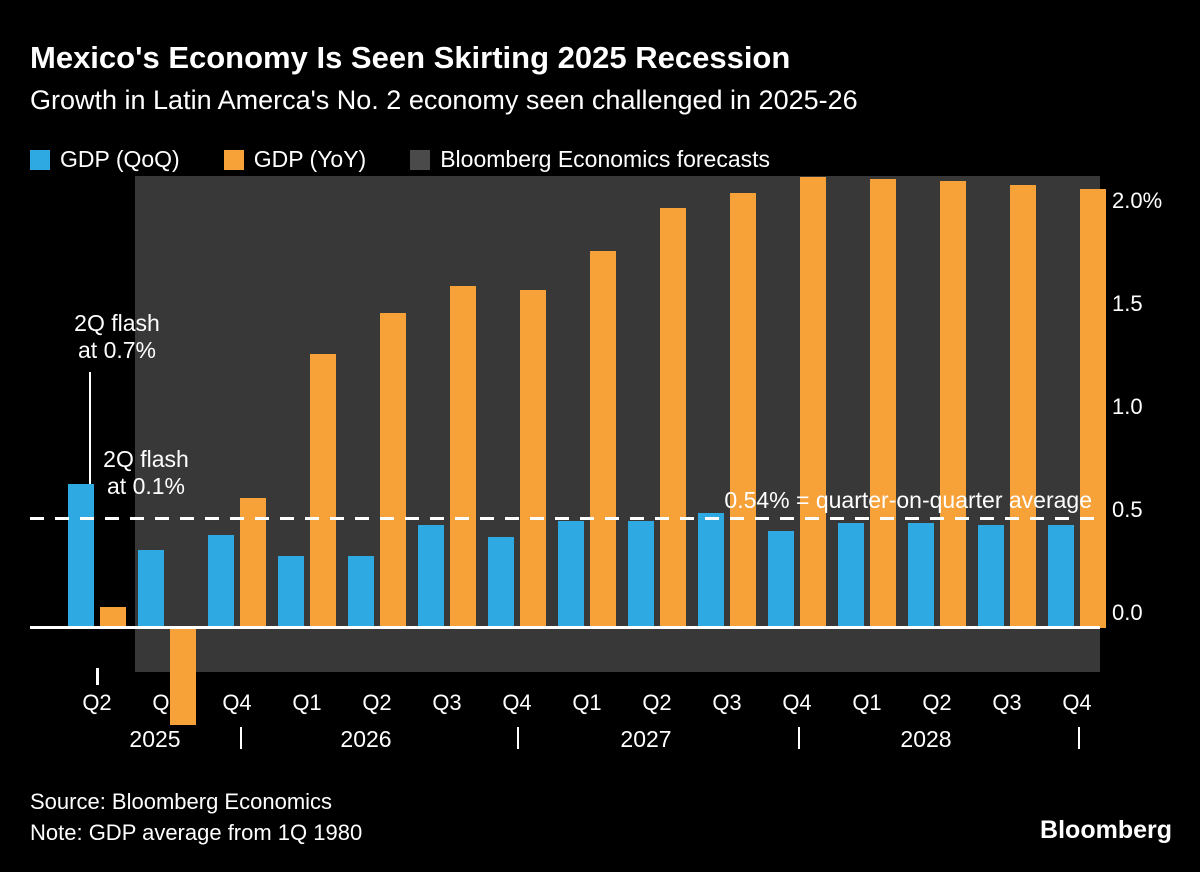 This screenshot has width=1200, height=872. I want to click on note-line: Note: GDP average from 1Q 1980, so click(196, 832).